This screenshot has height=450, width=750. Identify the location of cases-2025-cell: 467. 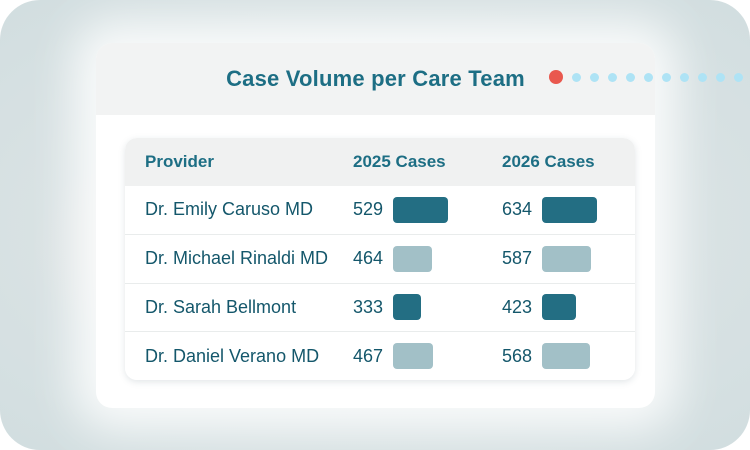
(427, 356).